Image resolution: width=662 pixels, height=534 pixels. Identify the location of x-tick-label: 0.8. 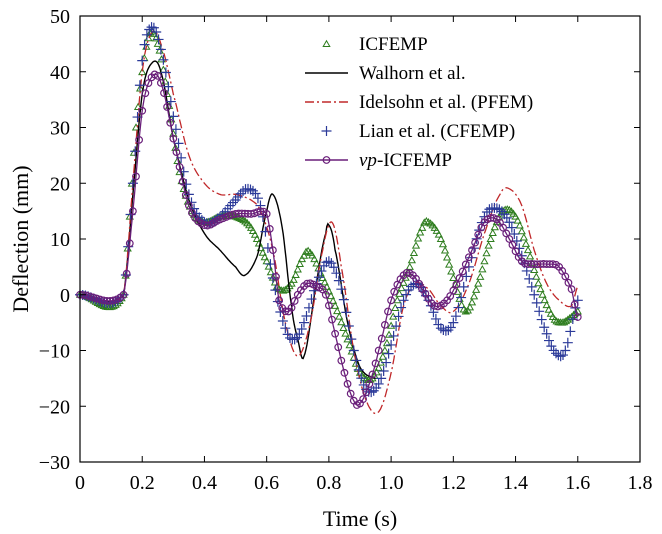
(328, 483).